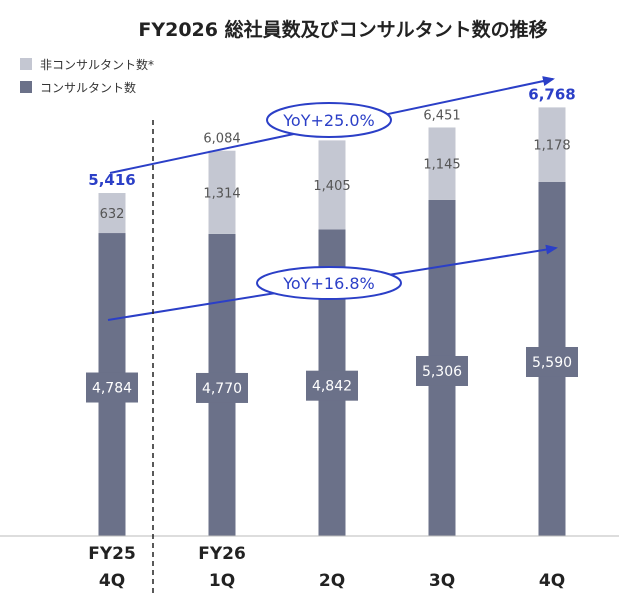  What do you see at coordinates (112, 554) in the screenshot?
I see `x-tick-label-year: FY25` at bounding box center [112, 554].